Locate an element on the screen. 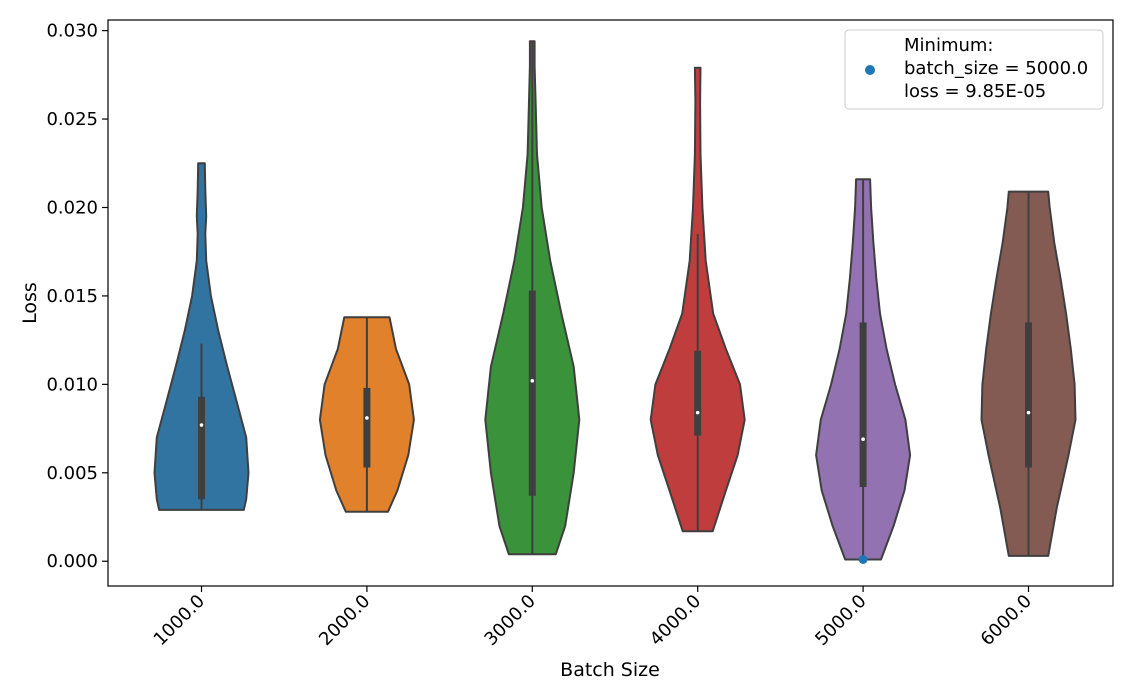 The height and width of the screenshot is (700, 1132). y-tick-label: 0.020 is located at coordinates (72, 207).